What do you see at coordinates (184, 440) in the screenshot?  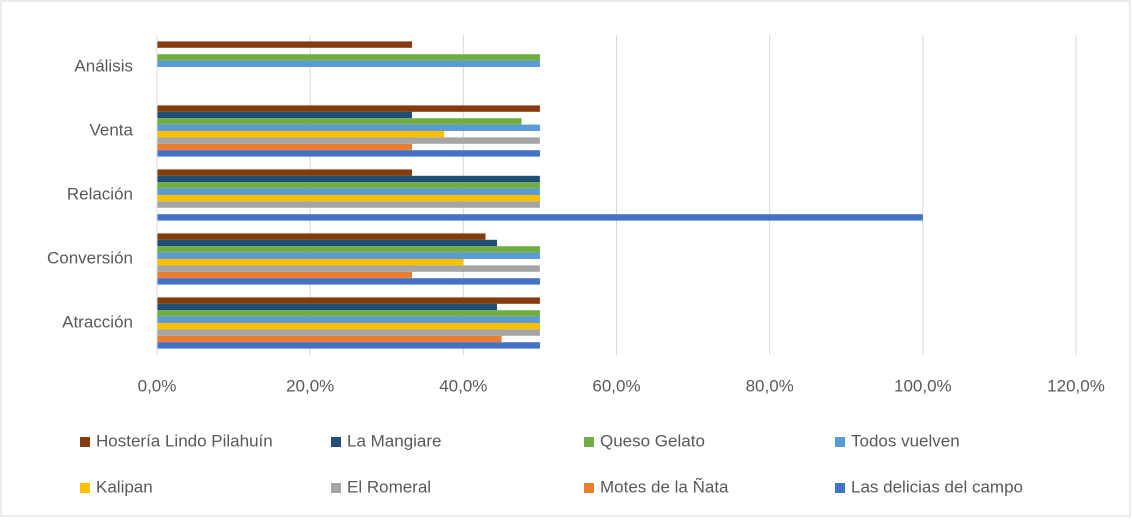 I see `legend-label: Hostería Lindo Pilahuín` at bounding box center [184, 440].